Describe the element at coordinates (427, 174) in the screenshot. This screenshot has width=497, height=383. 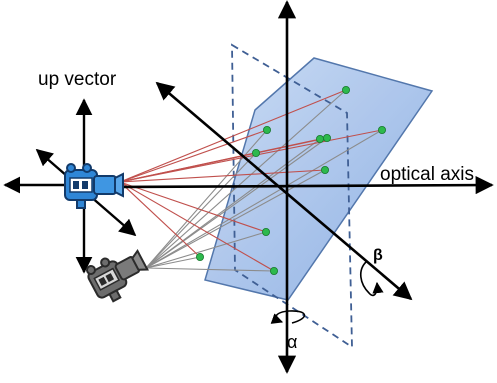
I see `optical-axis-label: optical axis` at that location.